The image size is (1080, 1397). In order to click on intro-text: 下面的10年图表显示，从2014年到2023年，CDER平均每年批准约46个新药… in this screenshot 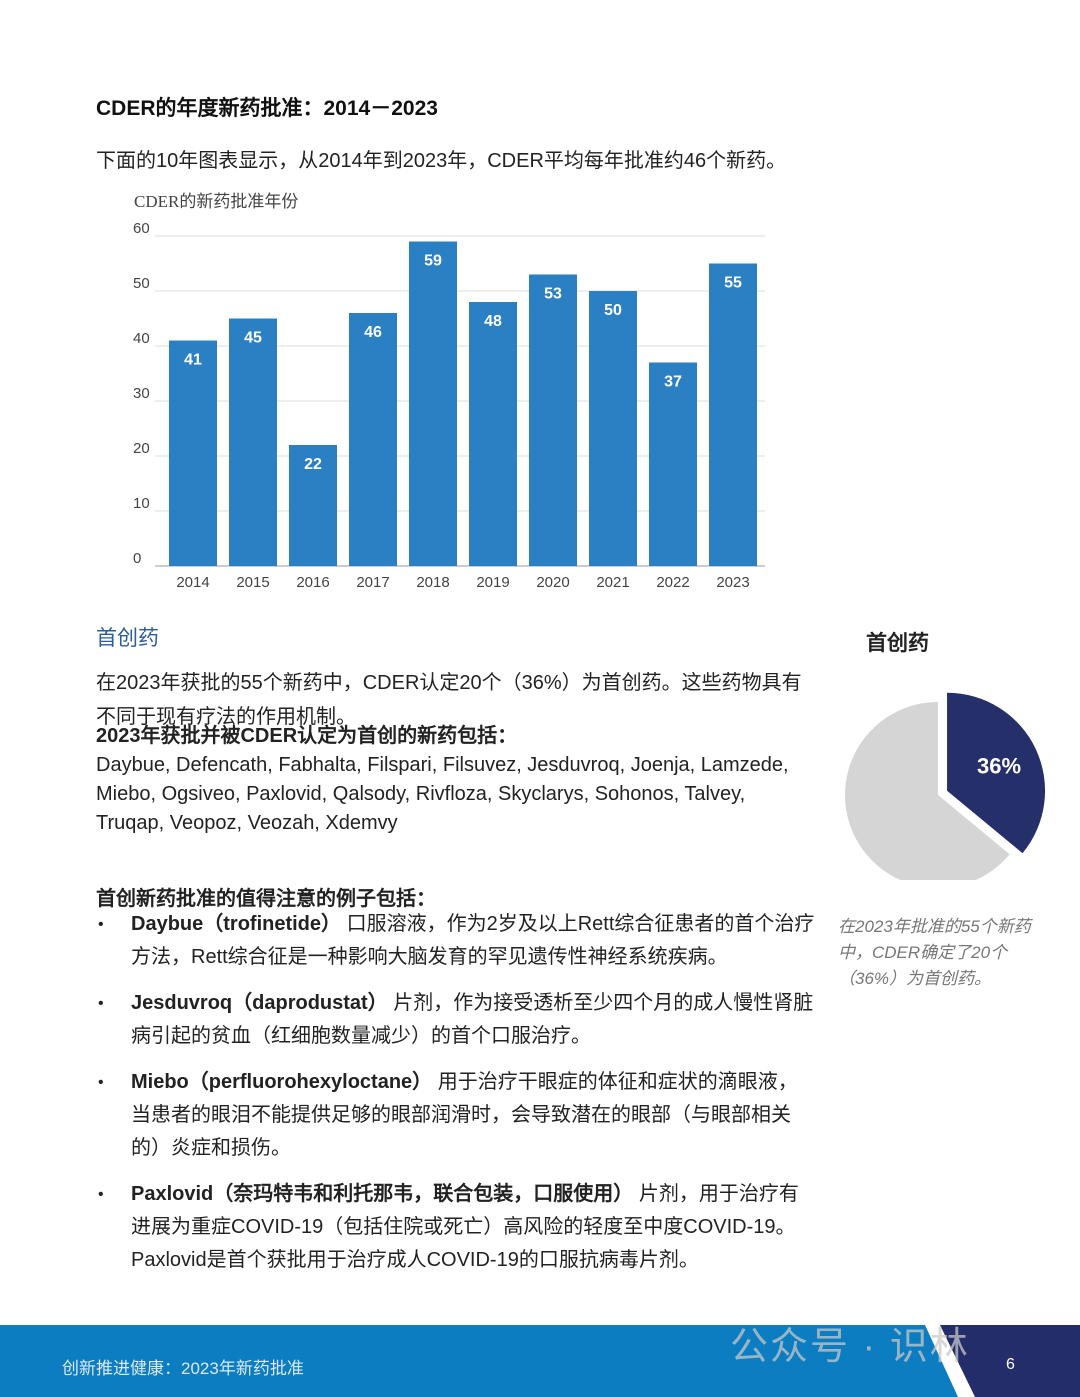, I will do `click(441, 161)`.